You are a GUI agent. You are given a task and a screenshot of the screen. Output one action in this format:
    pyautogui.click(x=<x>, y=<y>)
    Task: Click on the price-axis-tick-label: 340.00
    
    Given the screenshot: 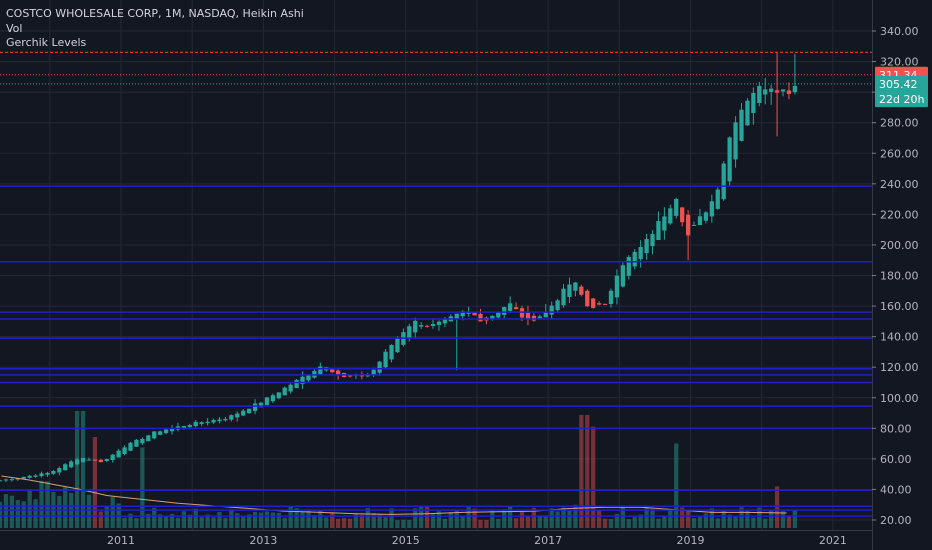 What is the action you would take?
    pyautogui.click(x=899, y=31)
    